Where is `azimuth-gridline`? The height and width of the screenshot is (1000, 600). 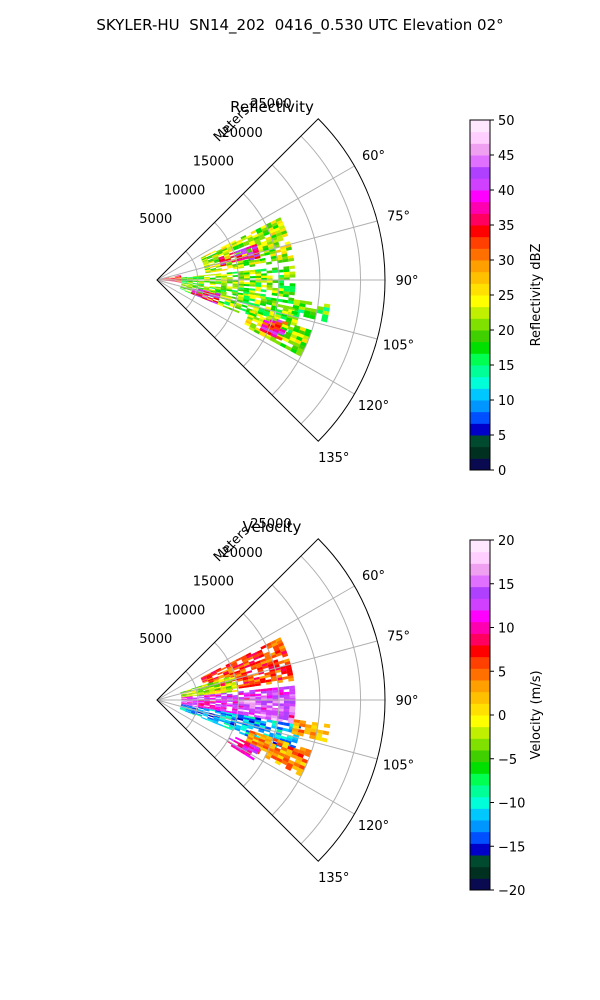 azimuth-gridline is located at coordinates (267, 729).